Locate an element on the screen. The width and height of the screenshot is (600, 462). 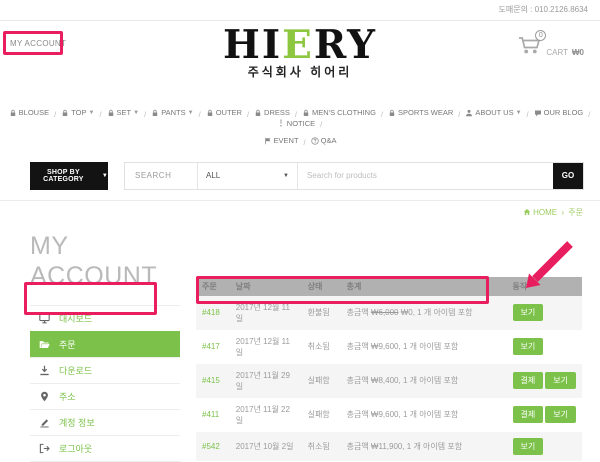
column-header-날짜: 날짜 is located at coordinates (265, 286).